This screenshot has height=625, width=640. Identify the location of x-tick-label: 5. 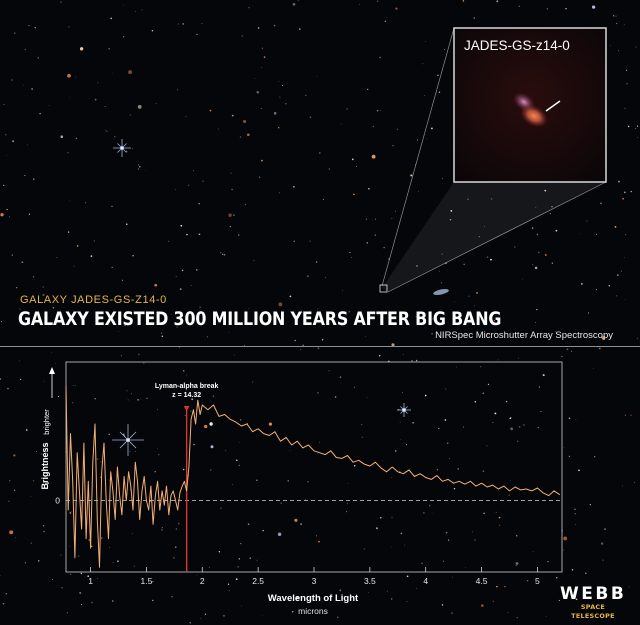
(537, 581).